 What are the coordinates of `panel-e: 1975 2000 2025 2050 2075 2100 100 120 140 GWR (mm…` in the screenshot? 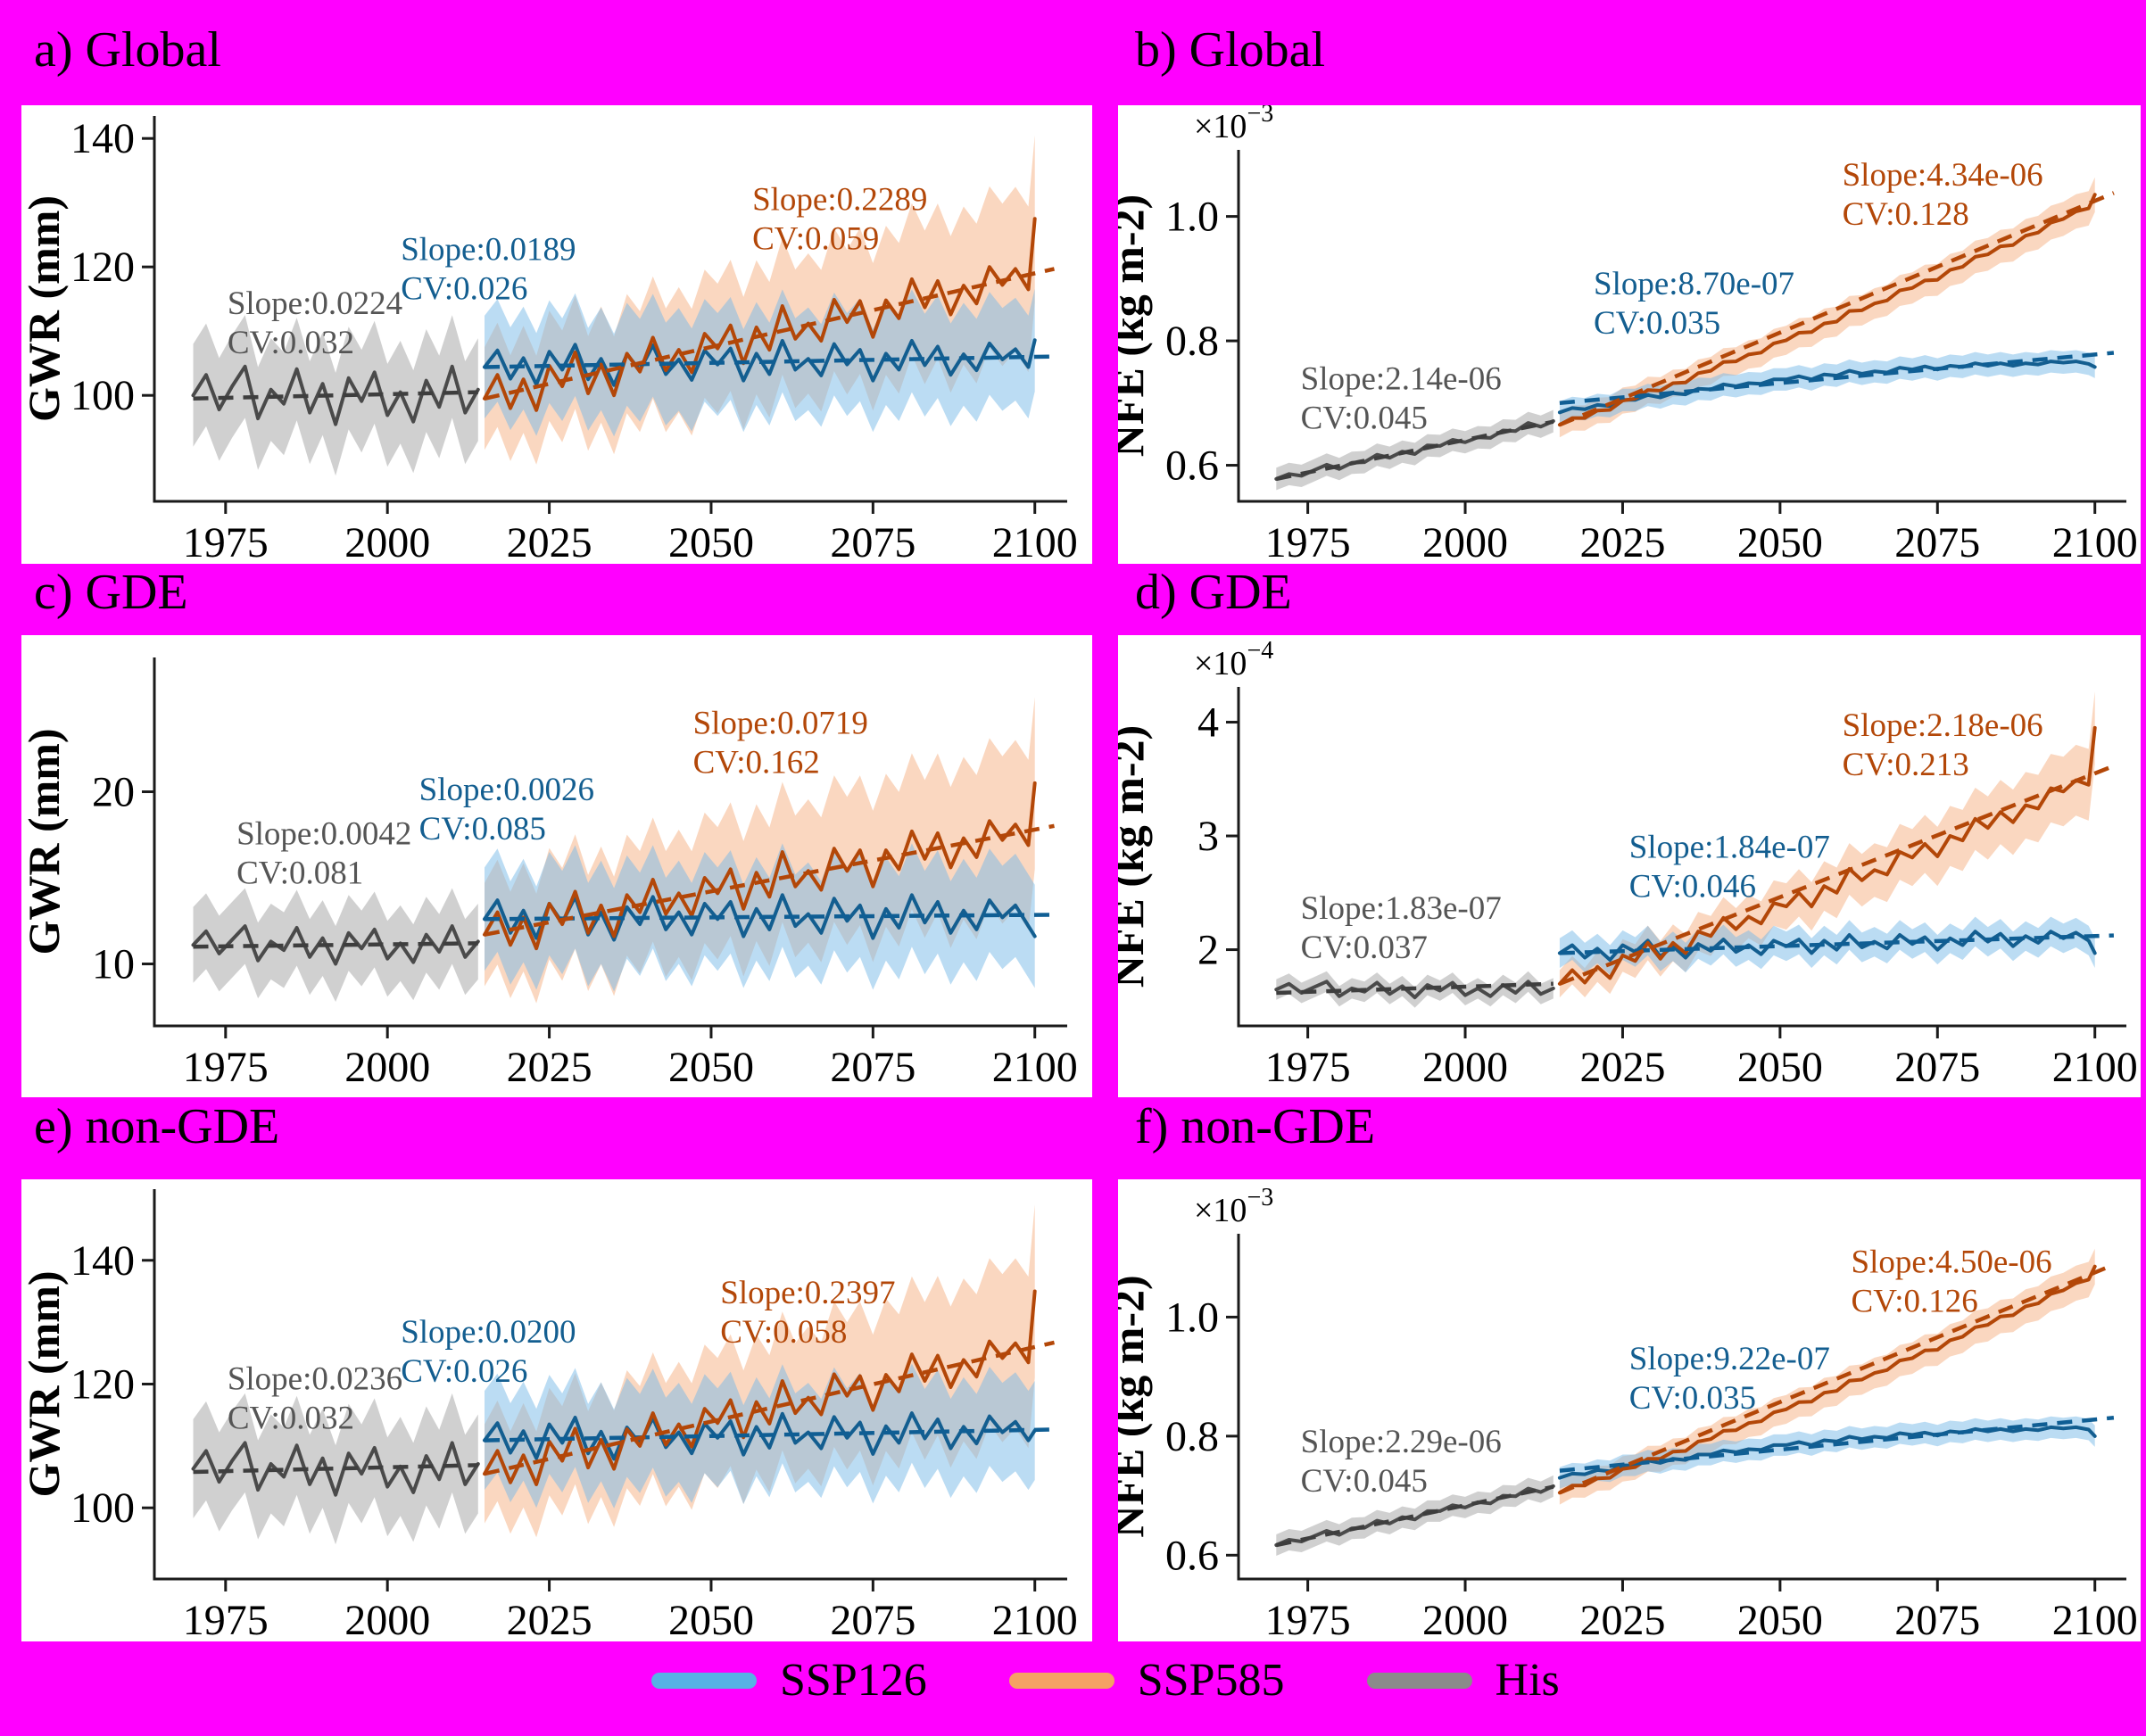 It's located at (556, 1410).